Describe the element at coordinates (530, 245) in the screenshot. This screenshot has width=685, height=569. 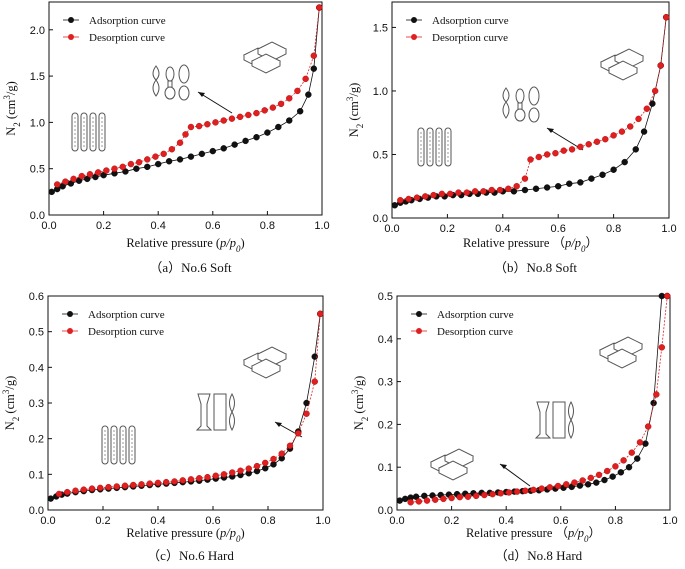
I see `x-axis-label: Relative pressure （p/p0）` at that location.